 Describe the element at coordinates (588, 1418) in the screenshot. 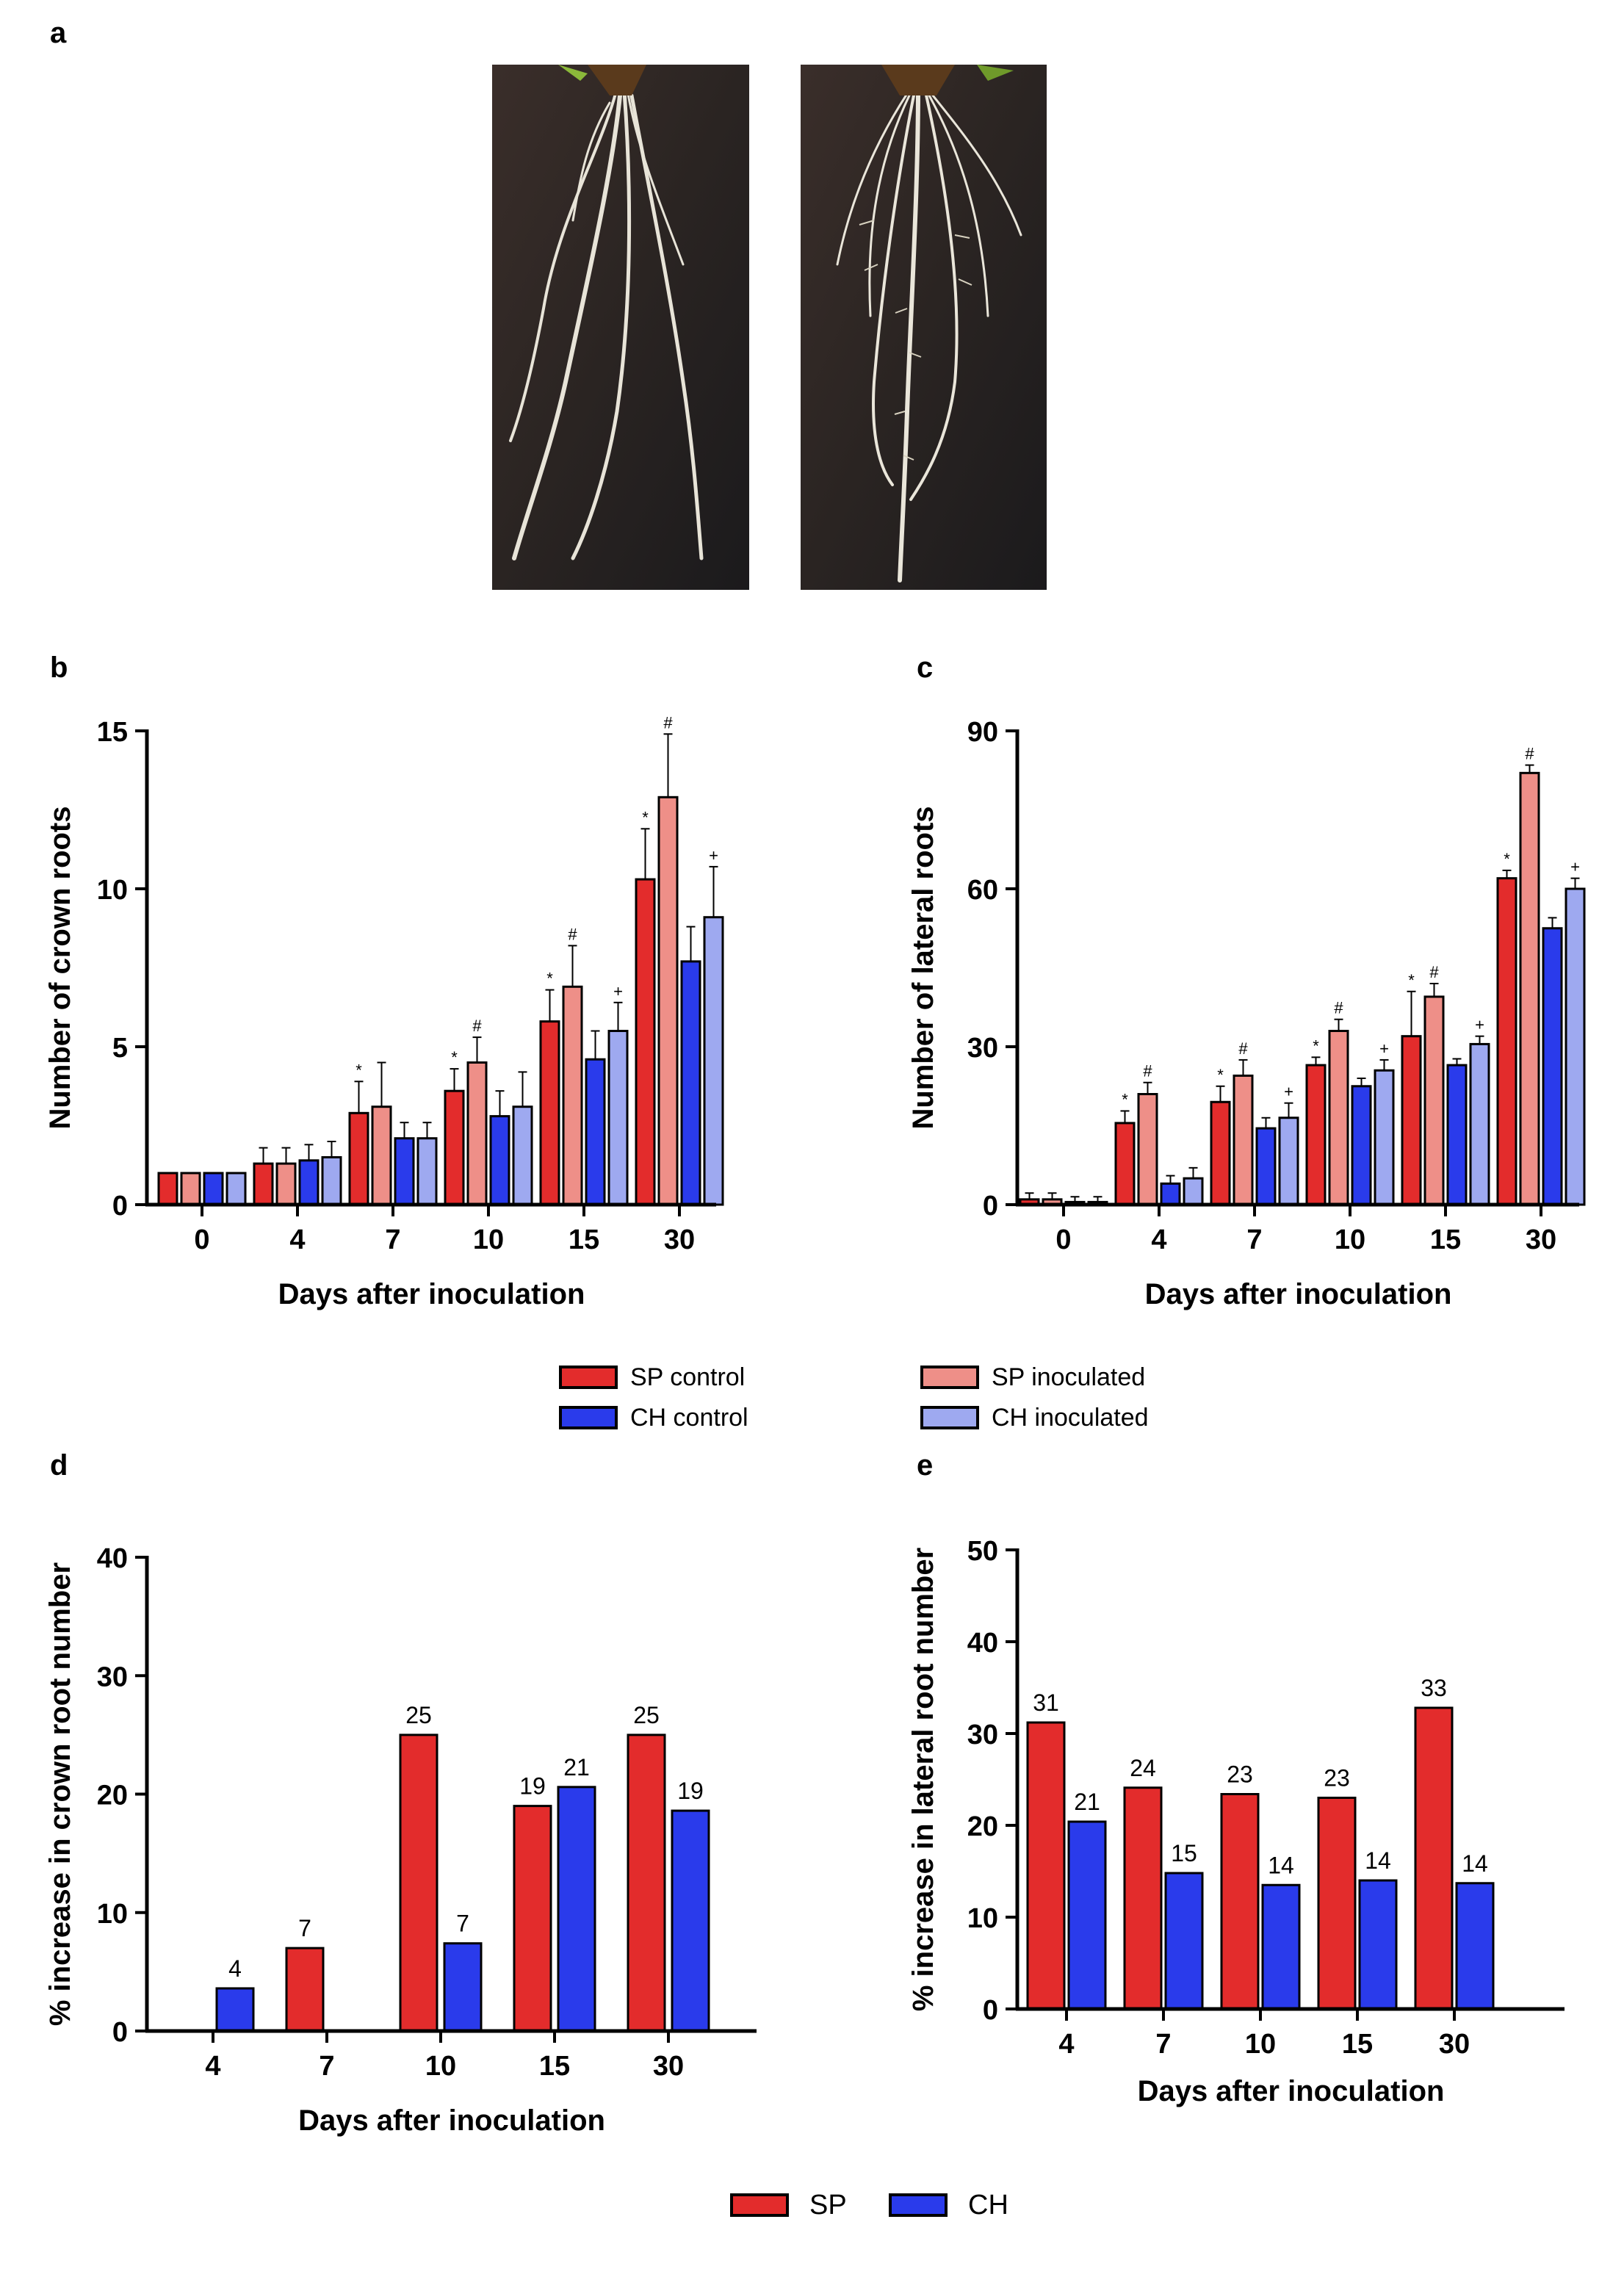

I see `legend-swatch-ch-control` at that location.